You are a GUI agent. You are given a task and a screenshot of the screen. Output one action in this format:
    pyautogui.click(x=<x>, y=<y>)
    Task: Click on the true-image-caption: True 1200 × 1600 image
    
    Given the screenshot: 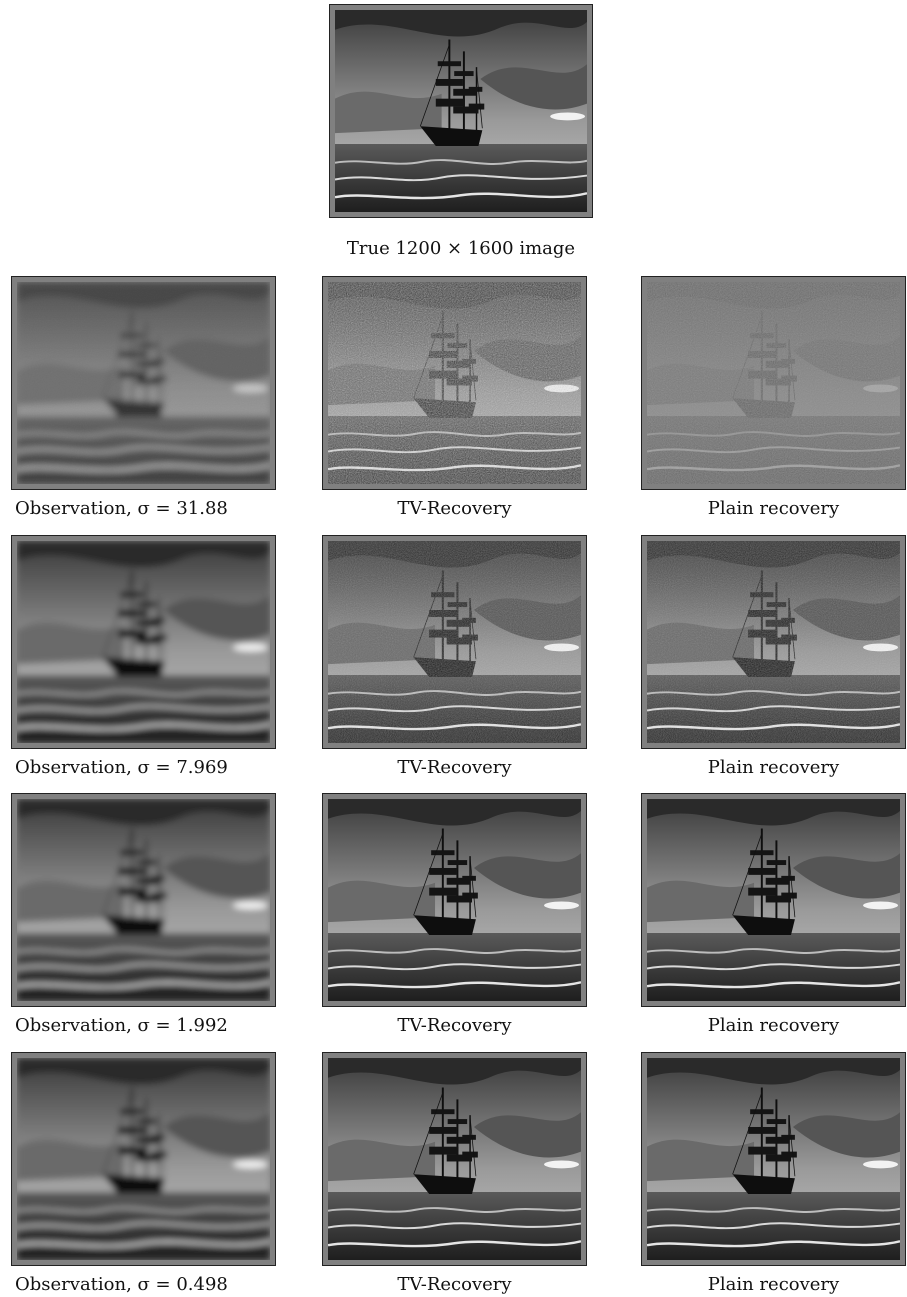 What is the action you would take?
    pyautogui.click(x=461, y=248)
    